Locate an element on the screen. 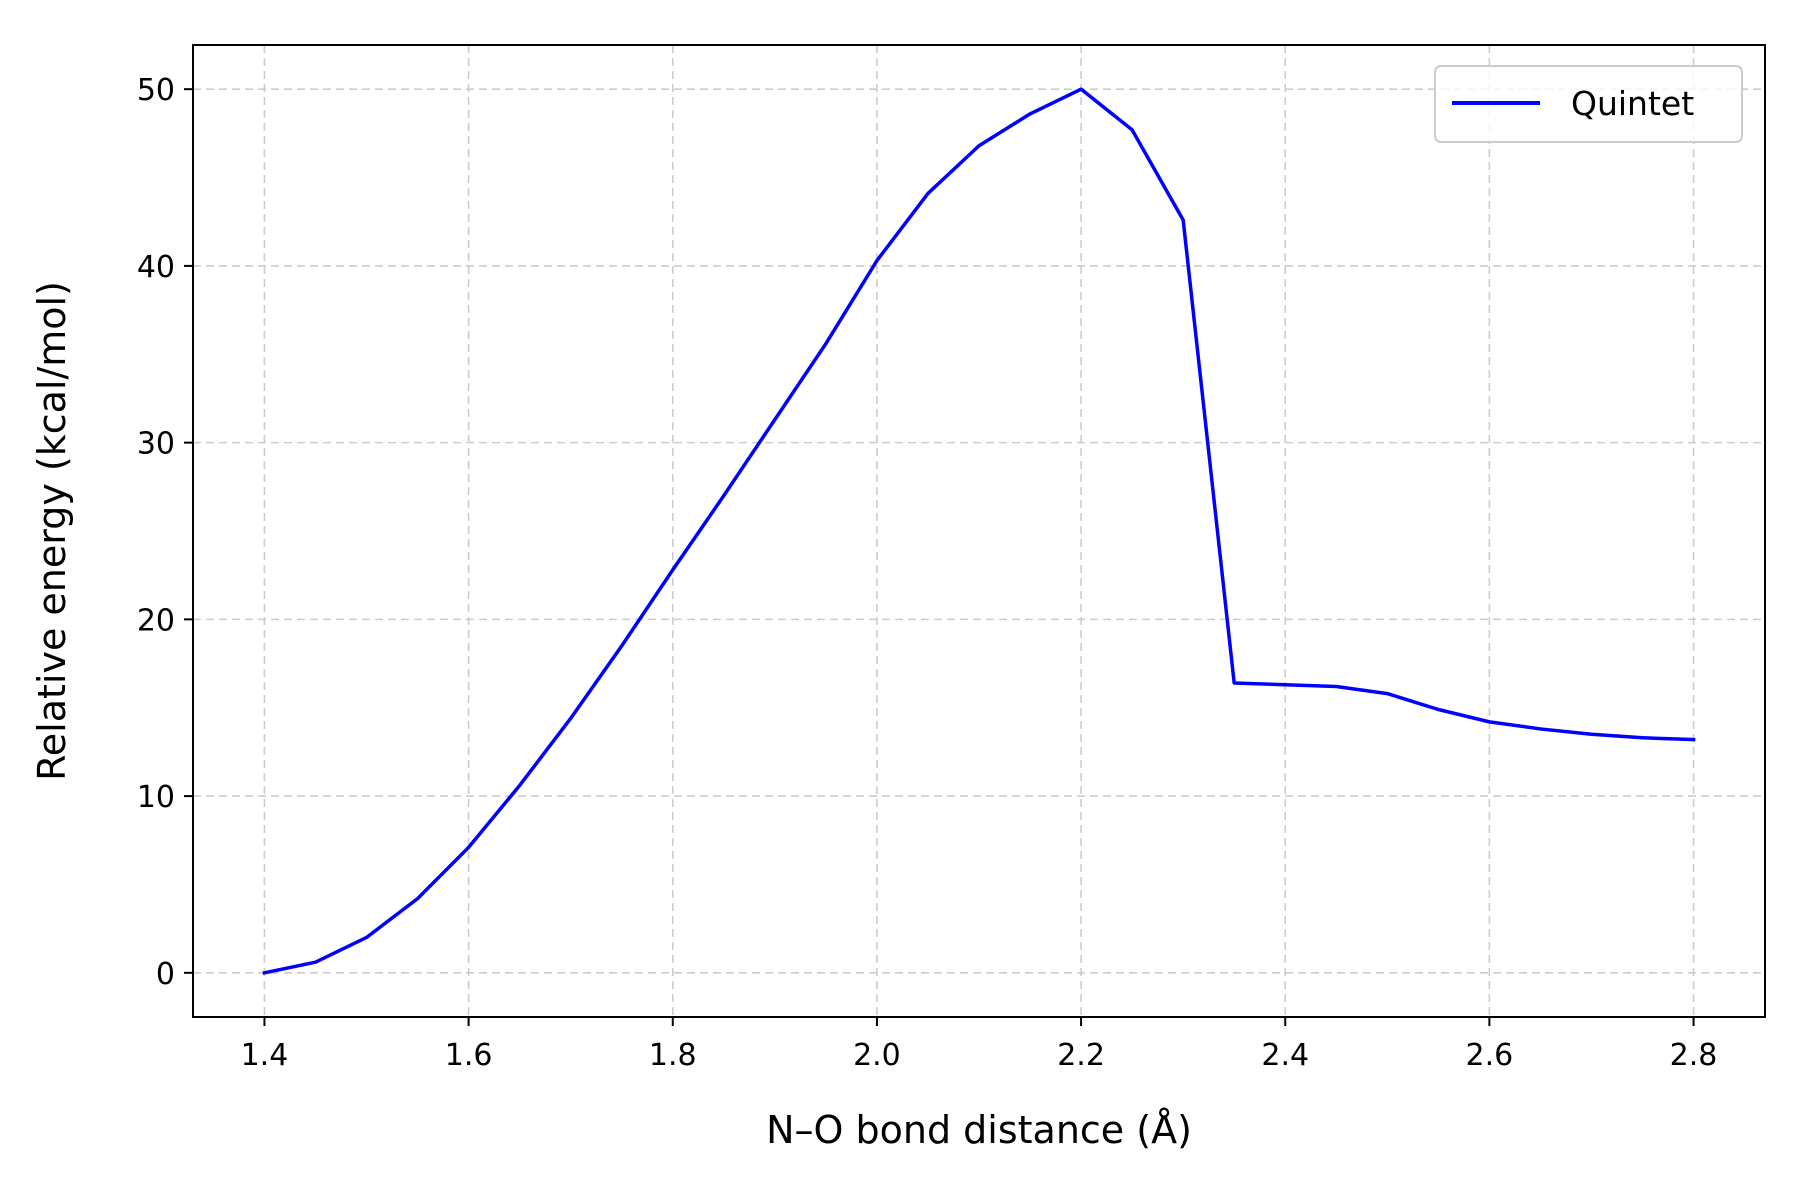 Image resolution: width=1800 pixels, height=1200 pixels. legend-box is located at coordinates (1588, 104).